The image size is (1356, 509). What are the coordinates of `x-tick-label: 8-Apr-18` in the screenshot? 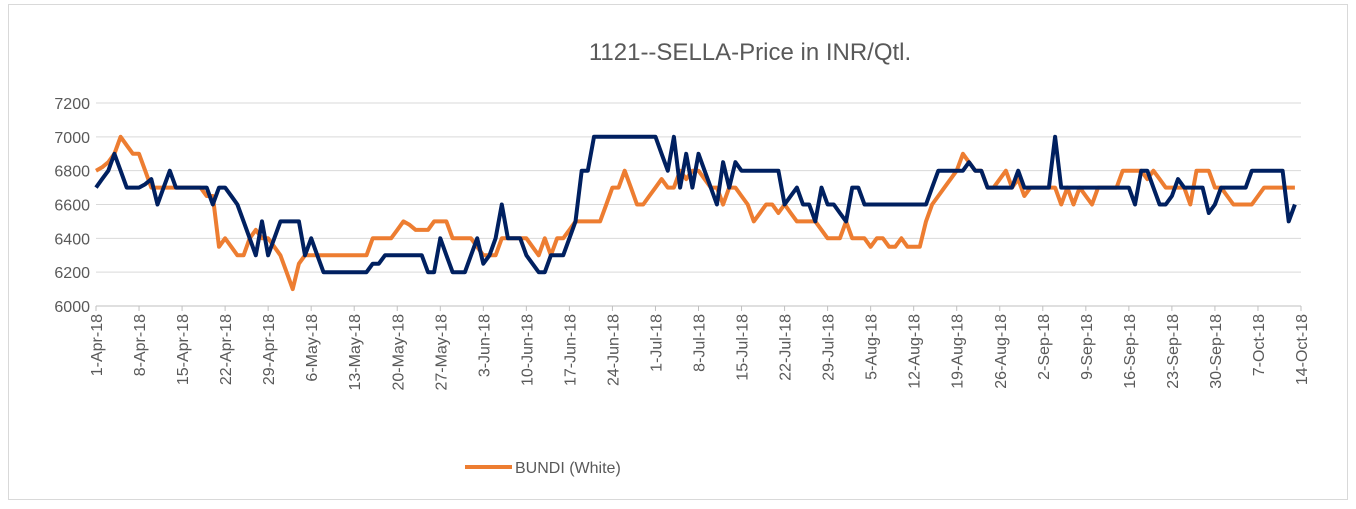 It's located at (140, 345).